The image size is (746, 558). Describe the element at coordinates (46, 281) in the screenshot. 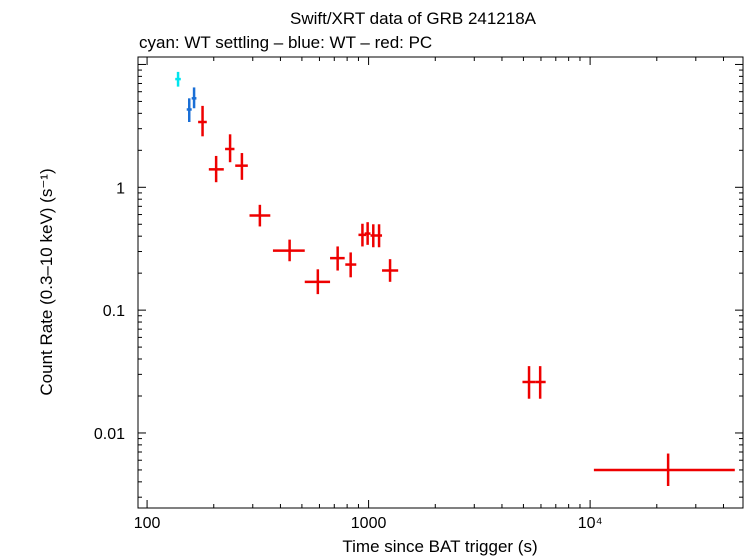

I see `y-axis-label: Count Rate (0.3–10 keV) (s⁻¹)` at that location.